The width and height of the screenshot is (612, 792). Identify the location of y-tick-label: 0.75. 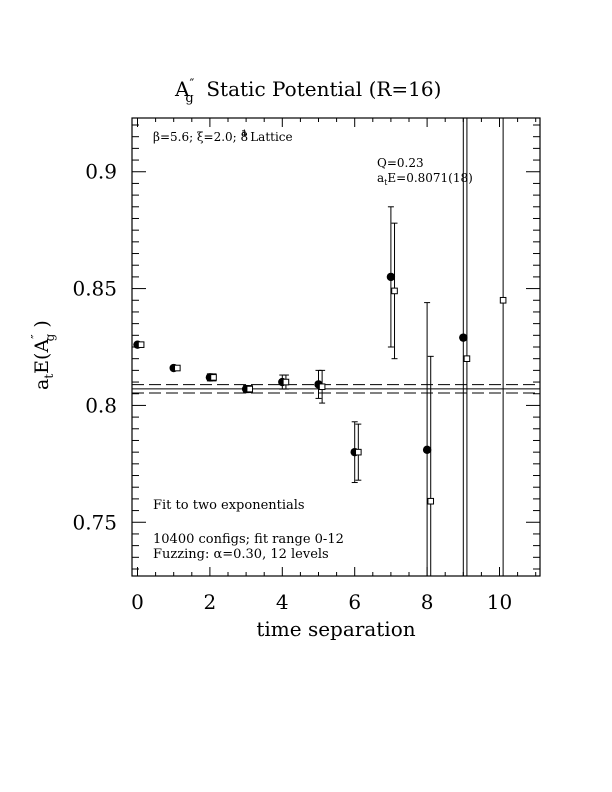
(94, 522).